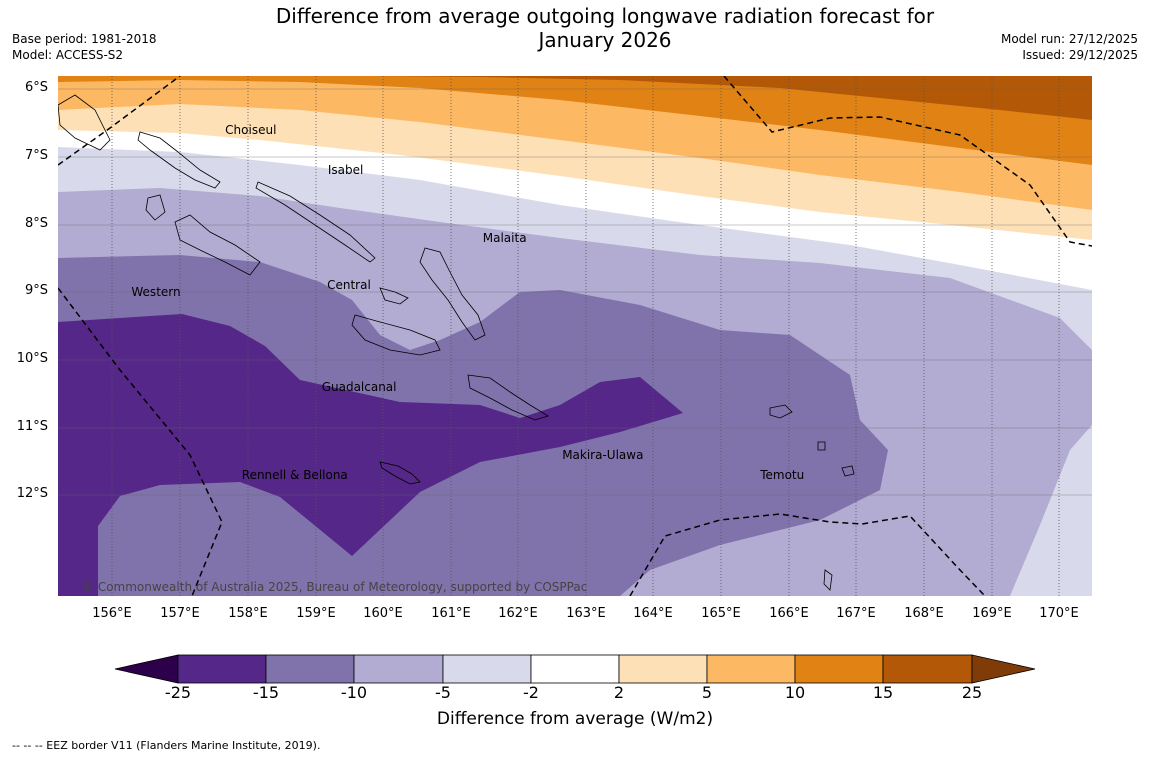 This screenshot has width=1150, height=758. What do you see at coordinates (653, 613) in the screenshot?
I see `lon-label-164e: 164°E` at bounding box center [653, 613].